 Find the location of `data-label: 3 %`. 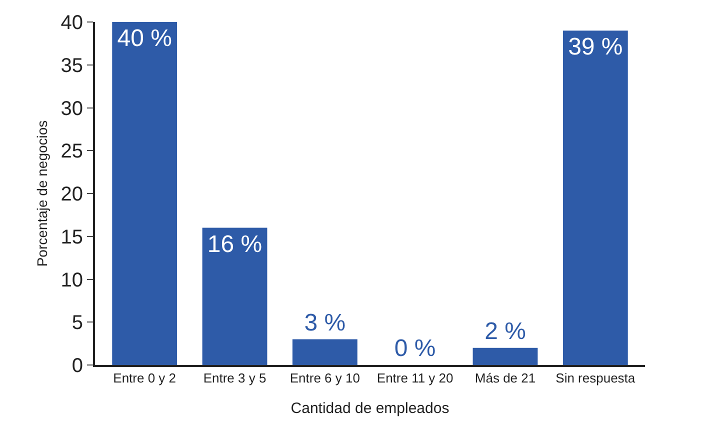

data-label: 3 % is located at coordinates (325, 322).